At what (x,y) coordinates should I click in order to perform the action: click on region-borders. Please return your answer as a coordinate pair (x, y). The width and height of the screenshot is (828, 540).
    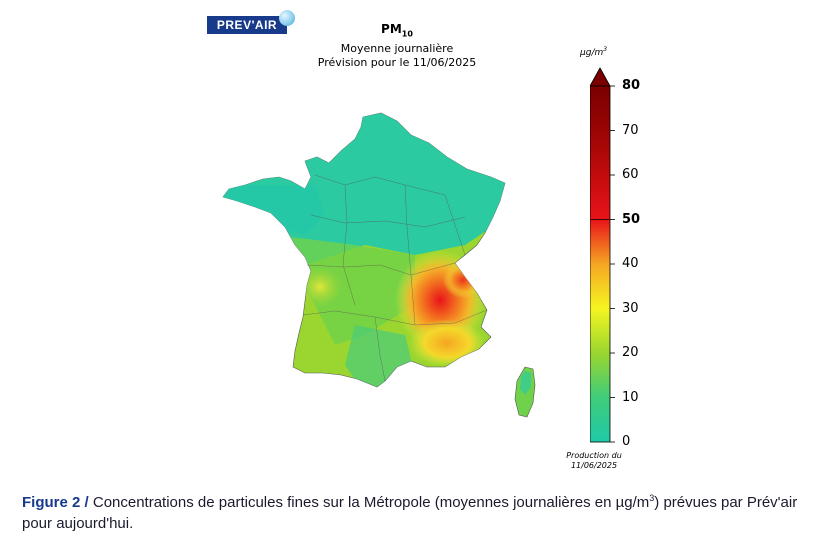
    Looking at the image, I should click on (395, 278).